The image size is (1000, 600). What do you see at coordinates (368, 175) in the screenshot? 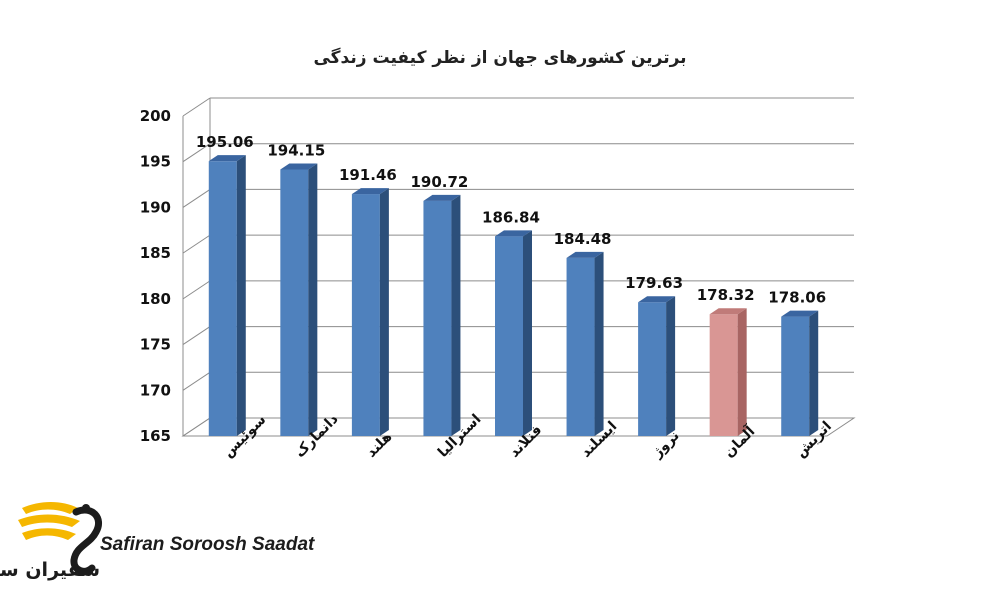
I see `data-label: 191.46` at bounding box center [368, 175].